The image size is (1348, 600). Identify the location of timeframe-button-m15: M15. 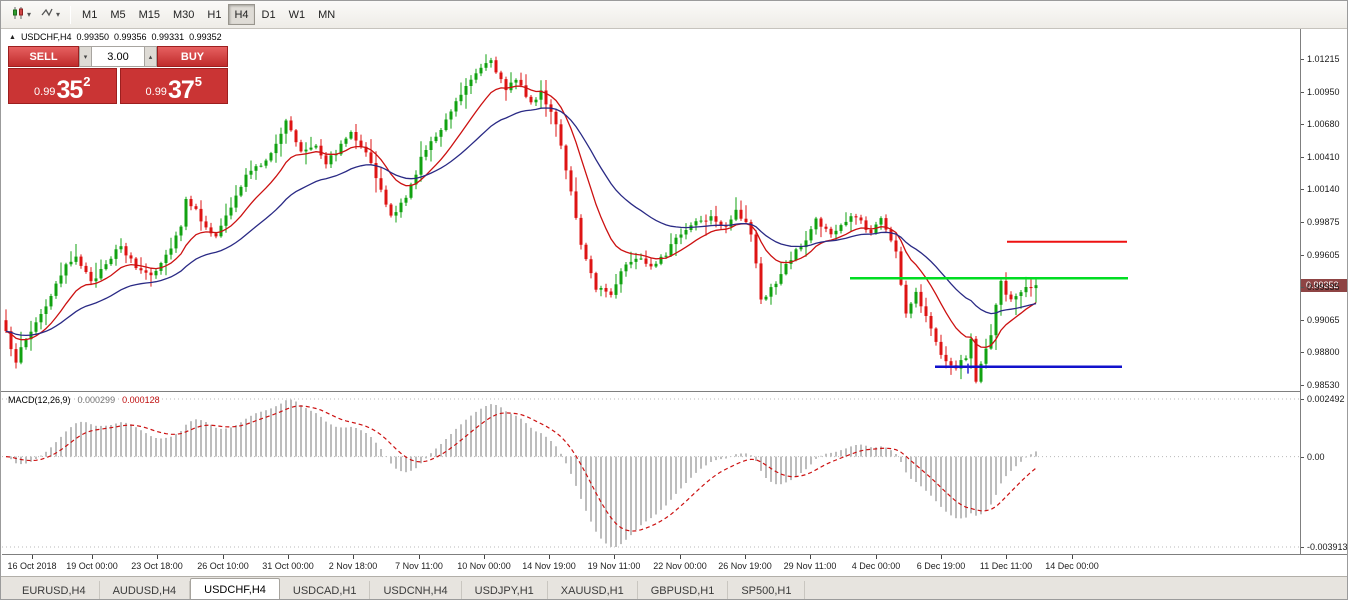
(149, 14).